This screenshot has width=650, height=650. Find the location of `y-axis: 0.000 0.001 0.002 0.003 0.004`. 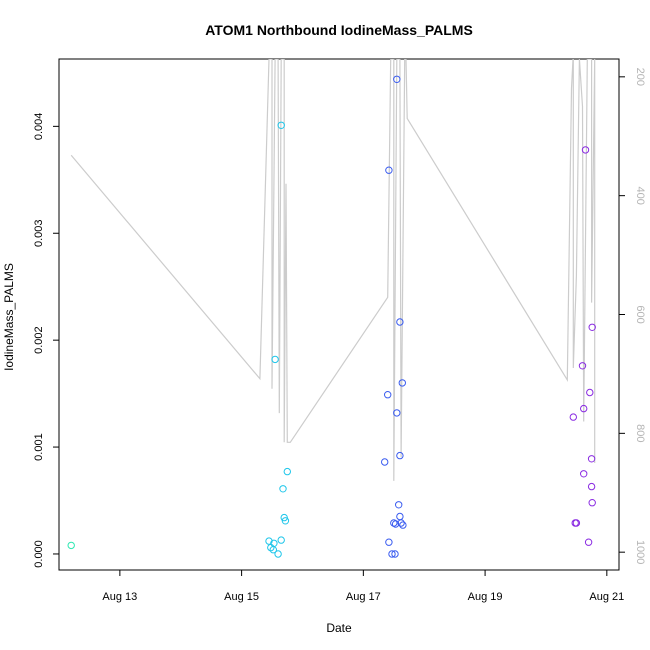

y-axis: 0.000 0.001 0.002 0.003 0.004 is located at coordinates (46, 340).